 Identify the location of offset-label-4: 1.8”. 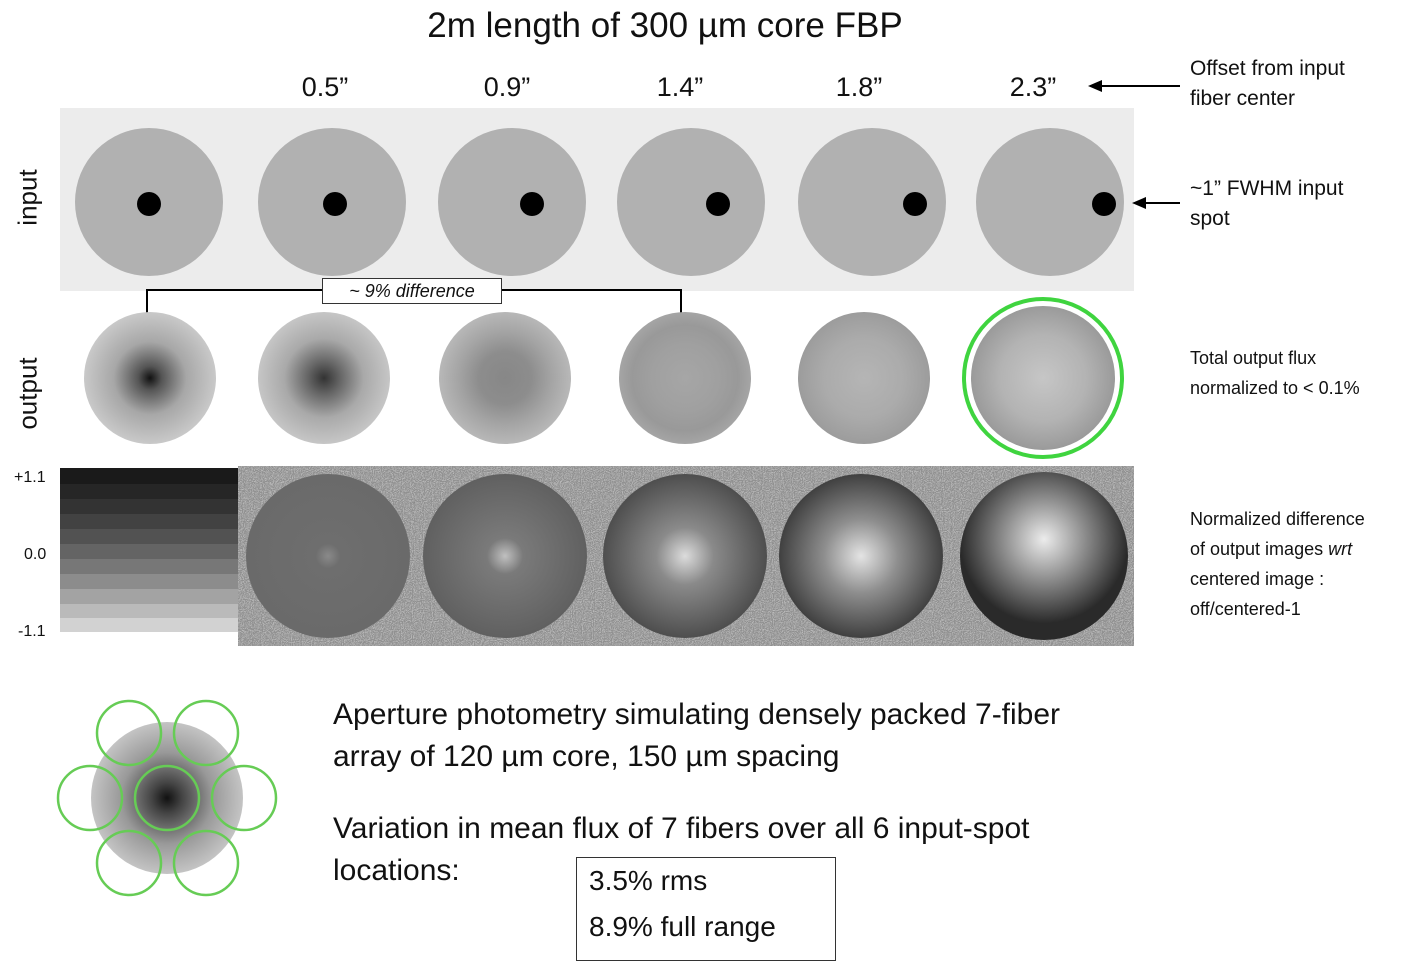
(859, 87).